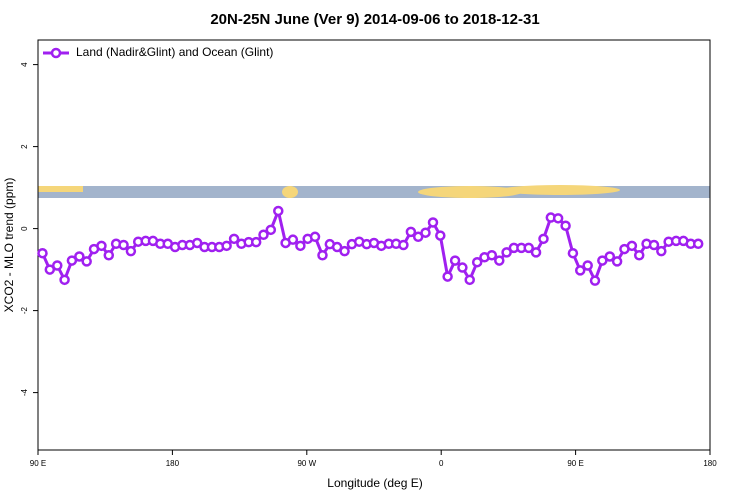 This screenshot has height=500, width=750. I want to click on map-strip, so click(374, 191).